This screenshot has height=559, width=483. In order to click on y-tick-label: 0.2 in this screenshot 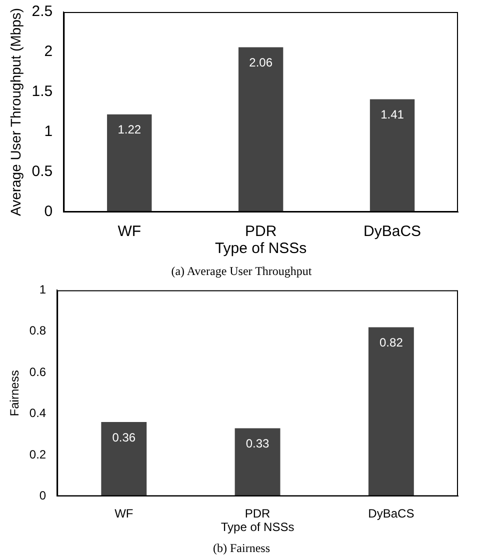, I will do `click(37, 454)`.